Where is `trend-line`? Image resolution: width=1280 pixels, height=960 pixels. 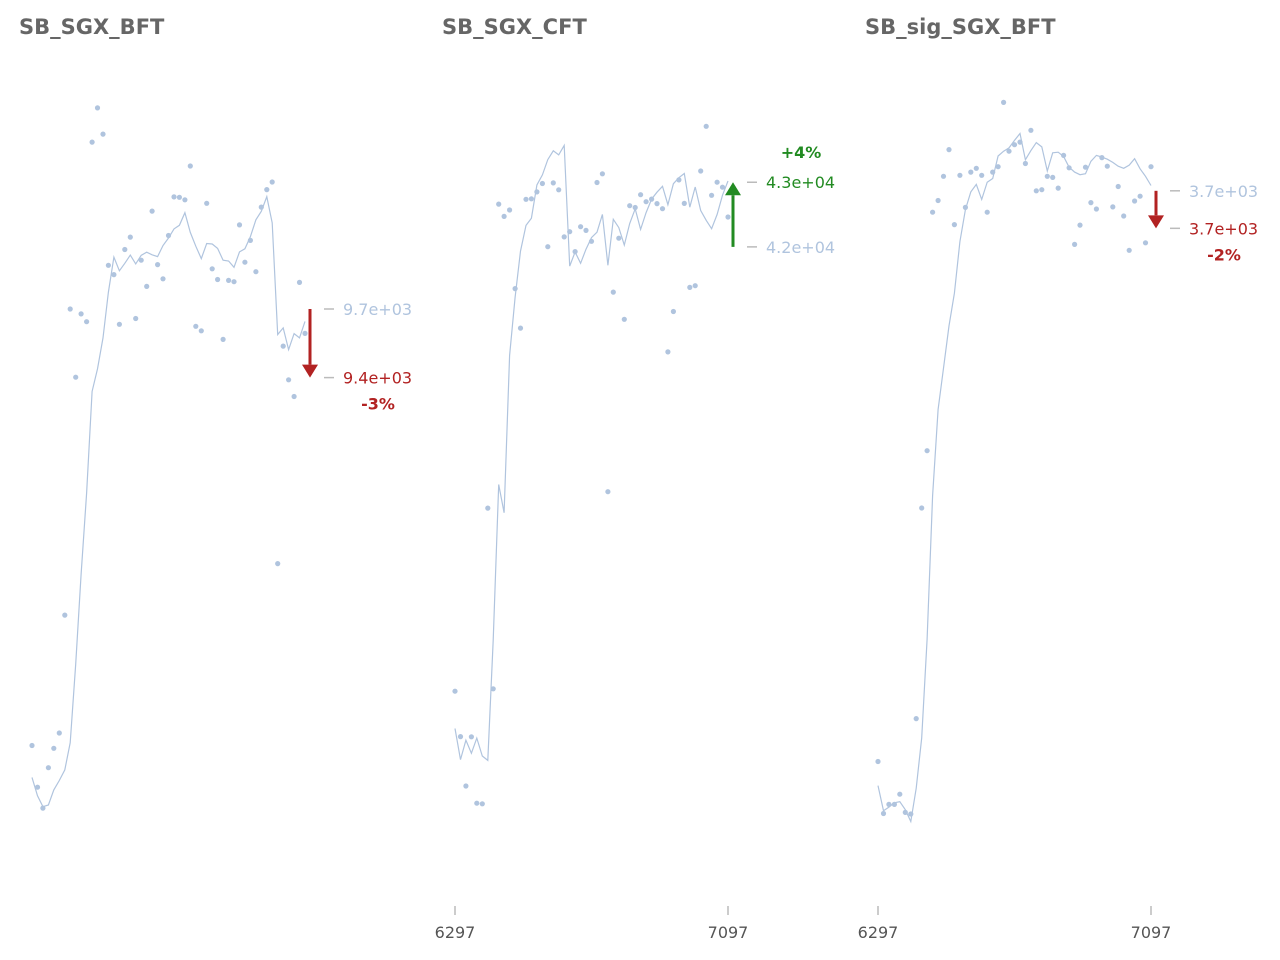
trend-line is located at coordinates (168, 501).